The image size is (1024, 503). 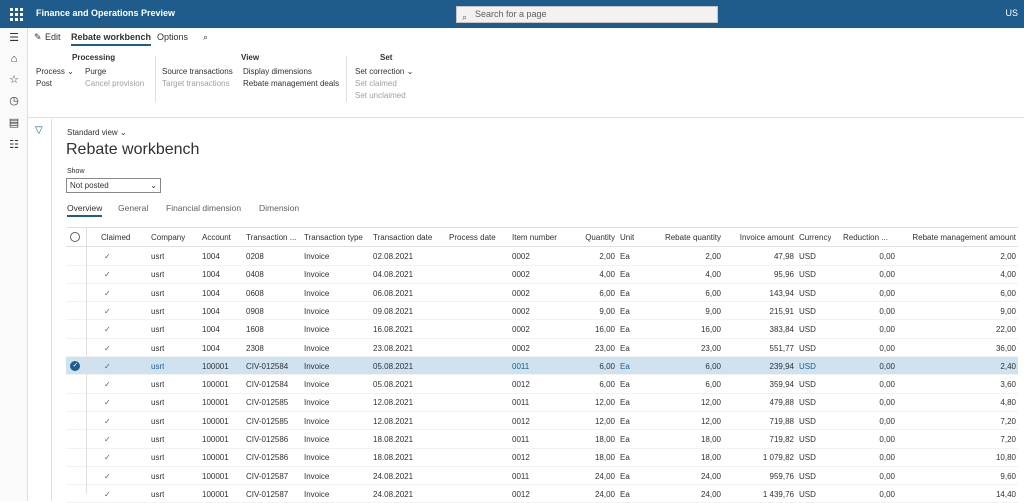 I want to click on cell-quantity: 6,00, so click(x=607, y=293).